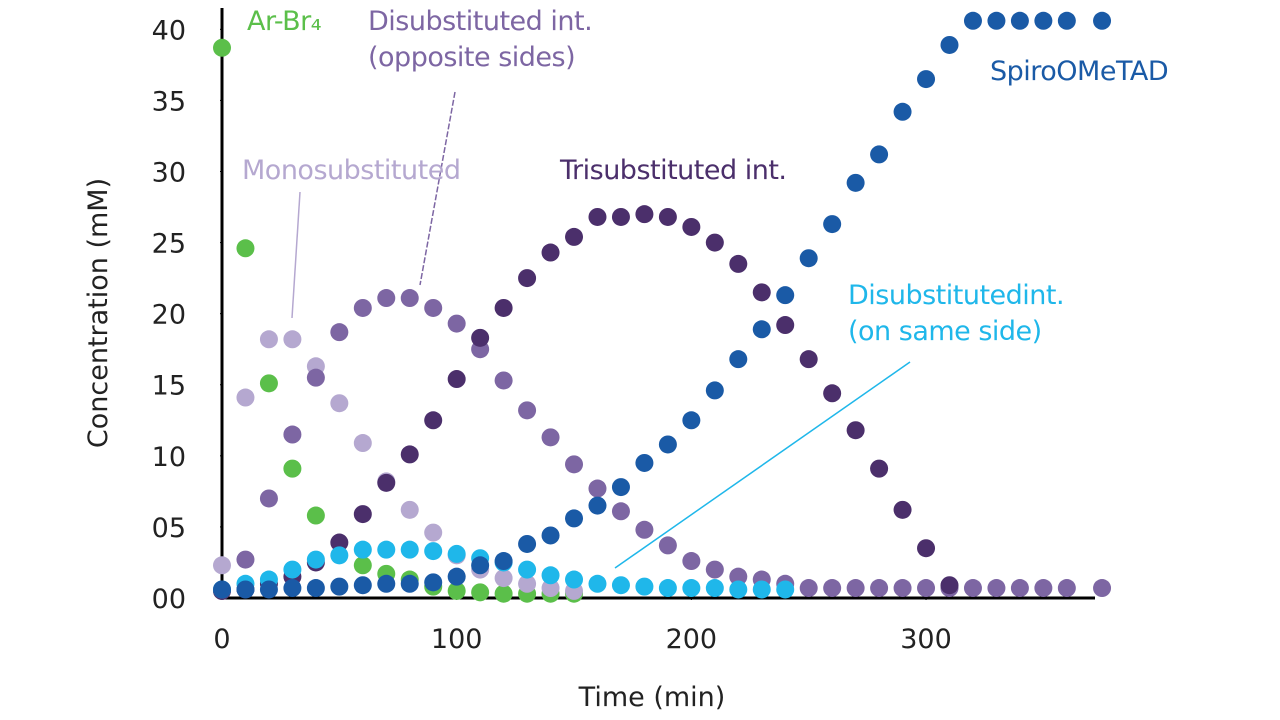 The image size is (1280, 720). Describe the element at coordinates (284, 21) in the screenshot. I see `series-label: Ar-Br₄` at that location.